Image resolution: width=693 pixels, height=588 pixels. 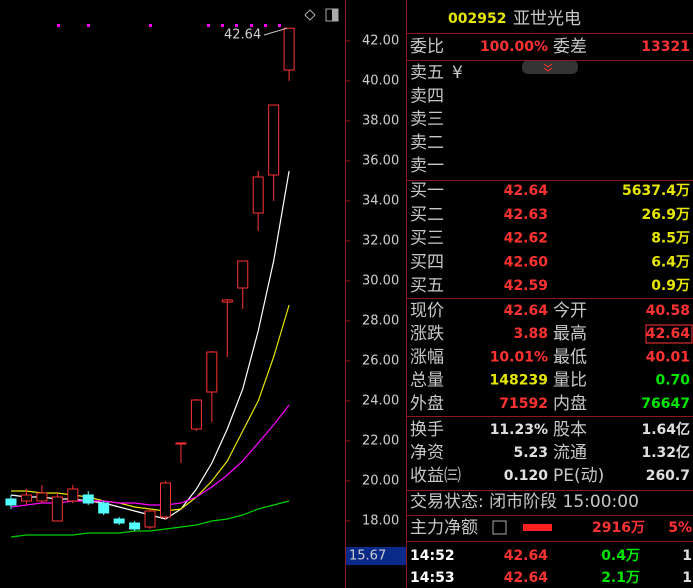 I want to click on y-tick-label: 40.00, so click(x=380, y=81).